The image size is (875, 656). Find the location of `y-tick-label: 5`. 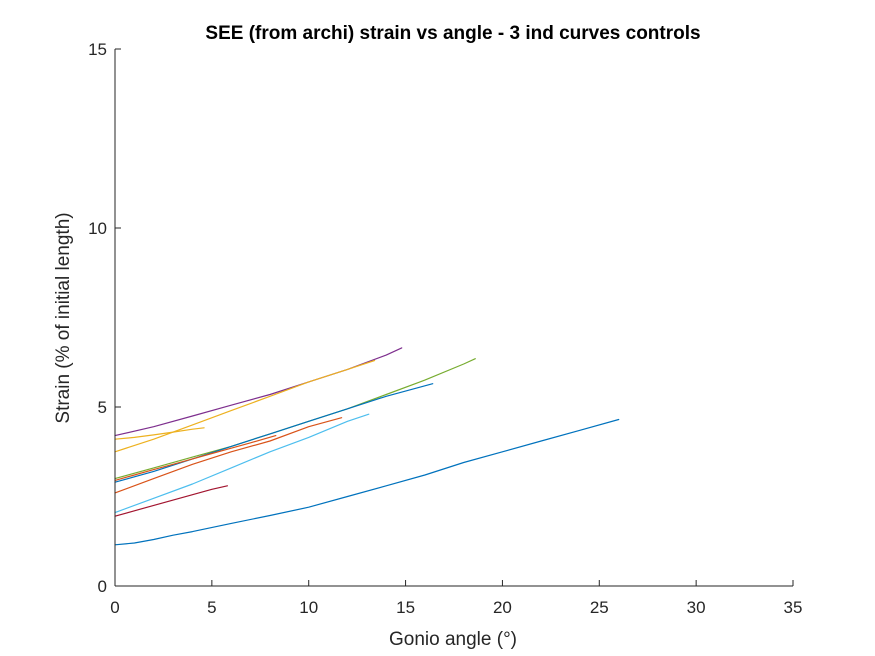

y-tick-label: 5 is located at coordinates (102, 407).